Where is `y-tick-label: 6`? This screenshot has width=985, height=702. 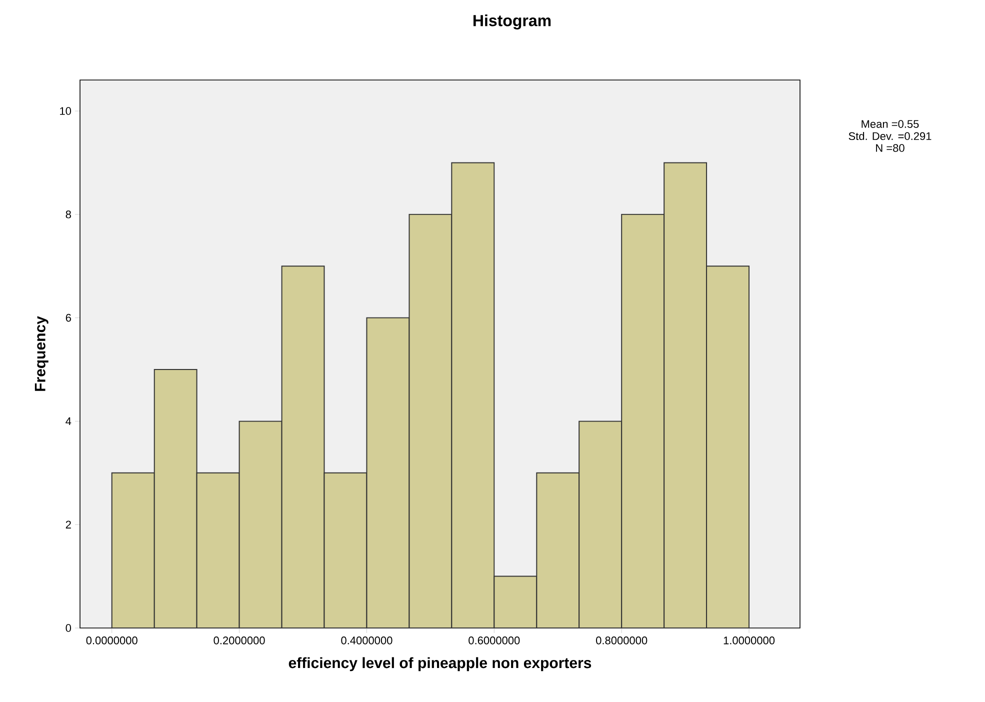
y-tick-label: 6 is located at coordinates (68, 318).